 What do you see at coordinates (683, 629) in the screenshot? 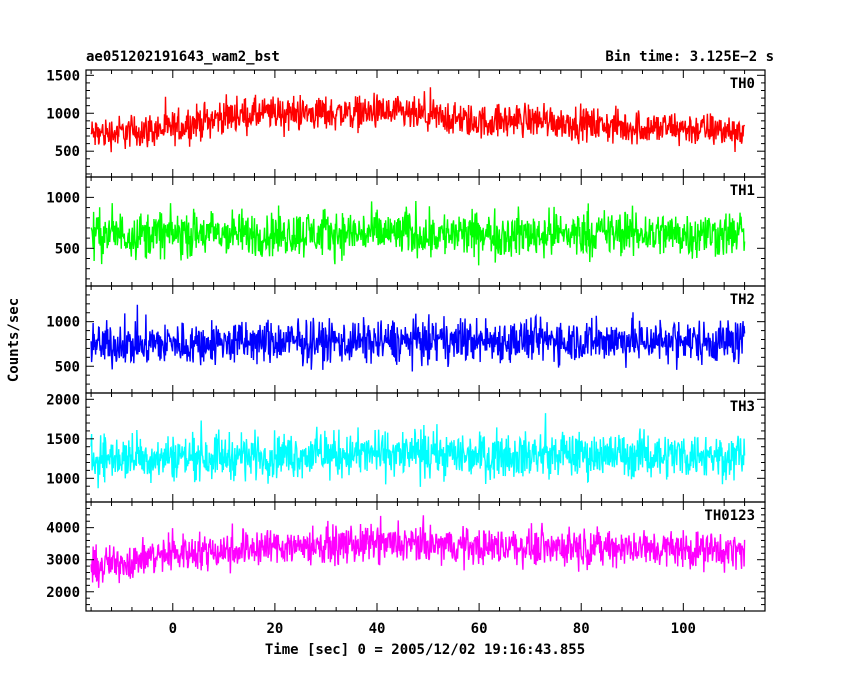
I see `x-tick-label: 100` at bounding box center [683, 629].